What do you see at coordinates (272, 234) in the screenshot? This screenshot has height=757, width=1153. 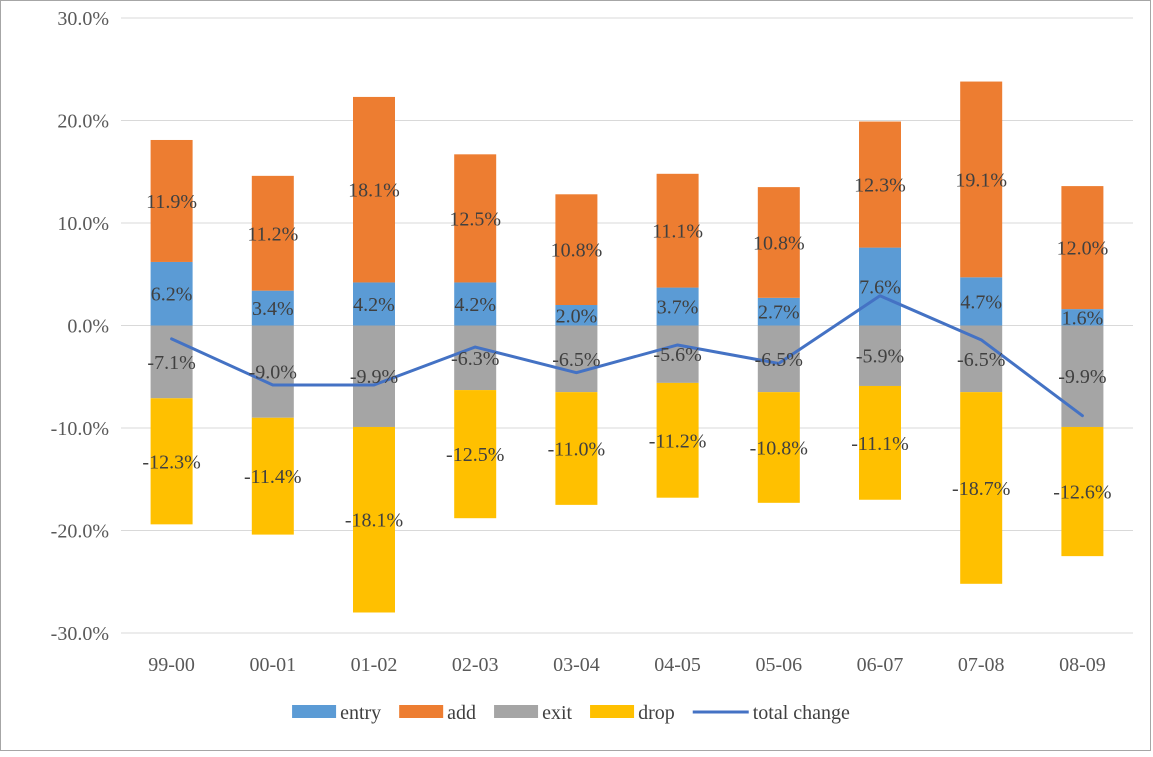 I see `data-label-add: 11.2%` at bounding box center [272, 234].